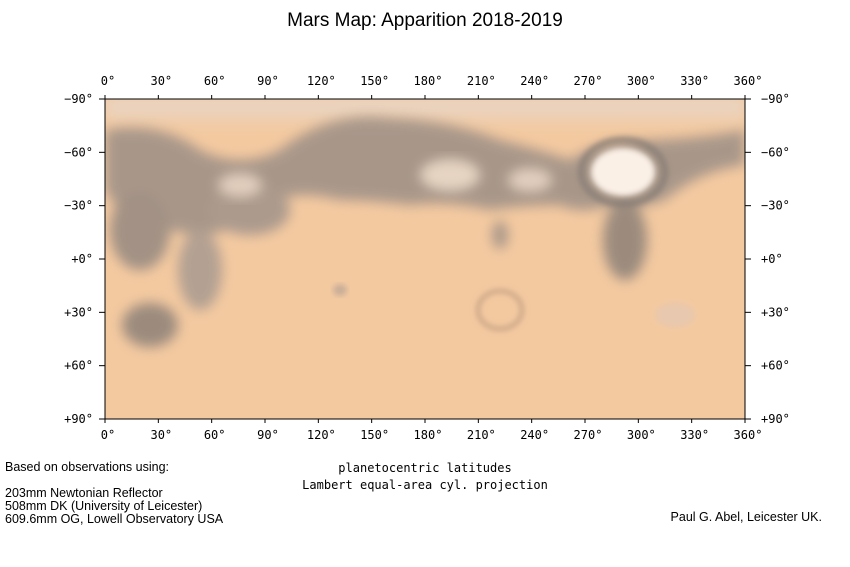  Describe the element at coordinates (534, 435) in the screenshot. I see `lon-label-bottom: 240°` at that location.